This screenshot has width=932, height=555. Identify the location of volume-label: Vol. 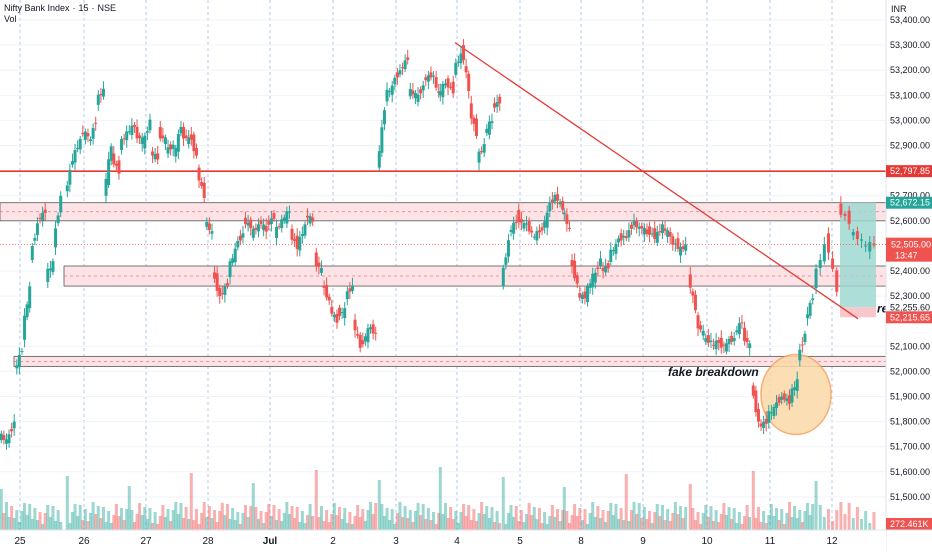
(10, 19).